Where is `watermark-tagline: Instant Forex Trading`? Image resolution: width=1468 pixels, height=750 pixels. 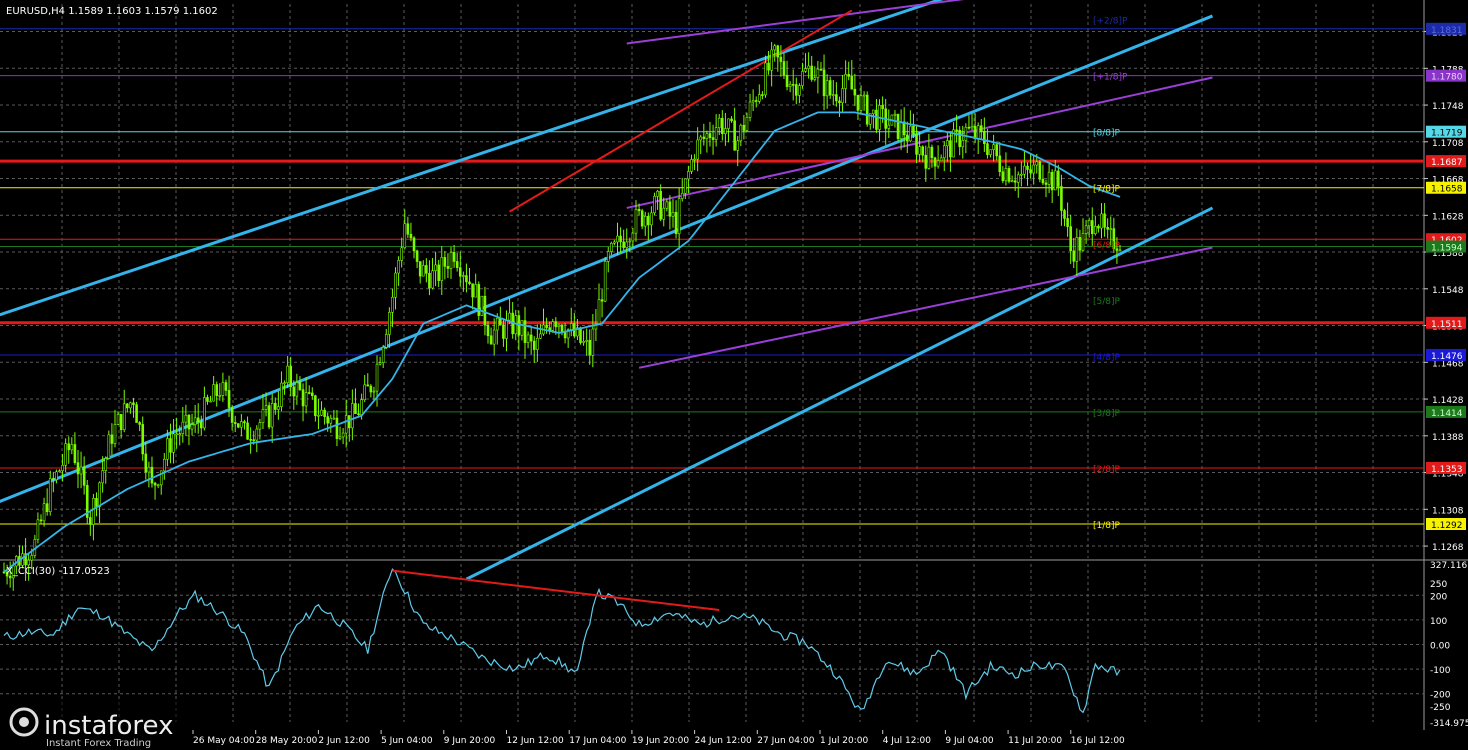 watermark-tagline: Instant Forex Trading is located at coordinates (98, 743).